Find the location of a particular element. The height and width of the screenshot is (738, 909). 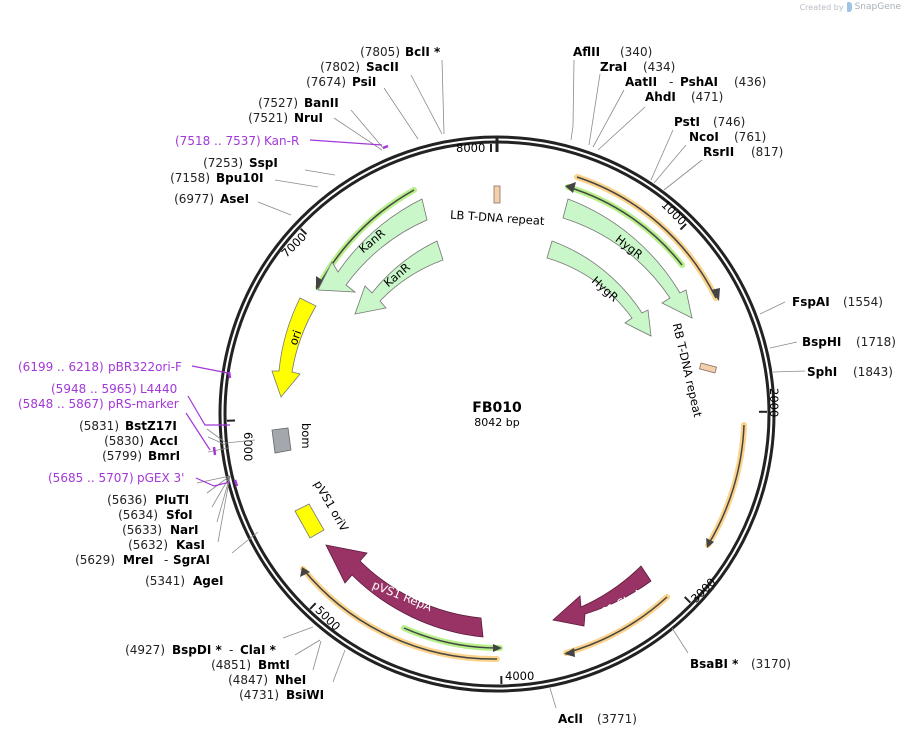

feature-kanr-outer is located at coordinates (372, 245).